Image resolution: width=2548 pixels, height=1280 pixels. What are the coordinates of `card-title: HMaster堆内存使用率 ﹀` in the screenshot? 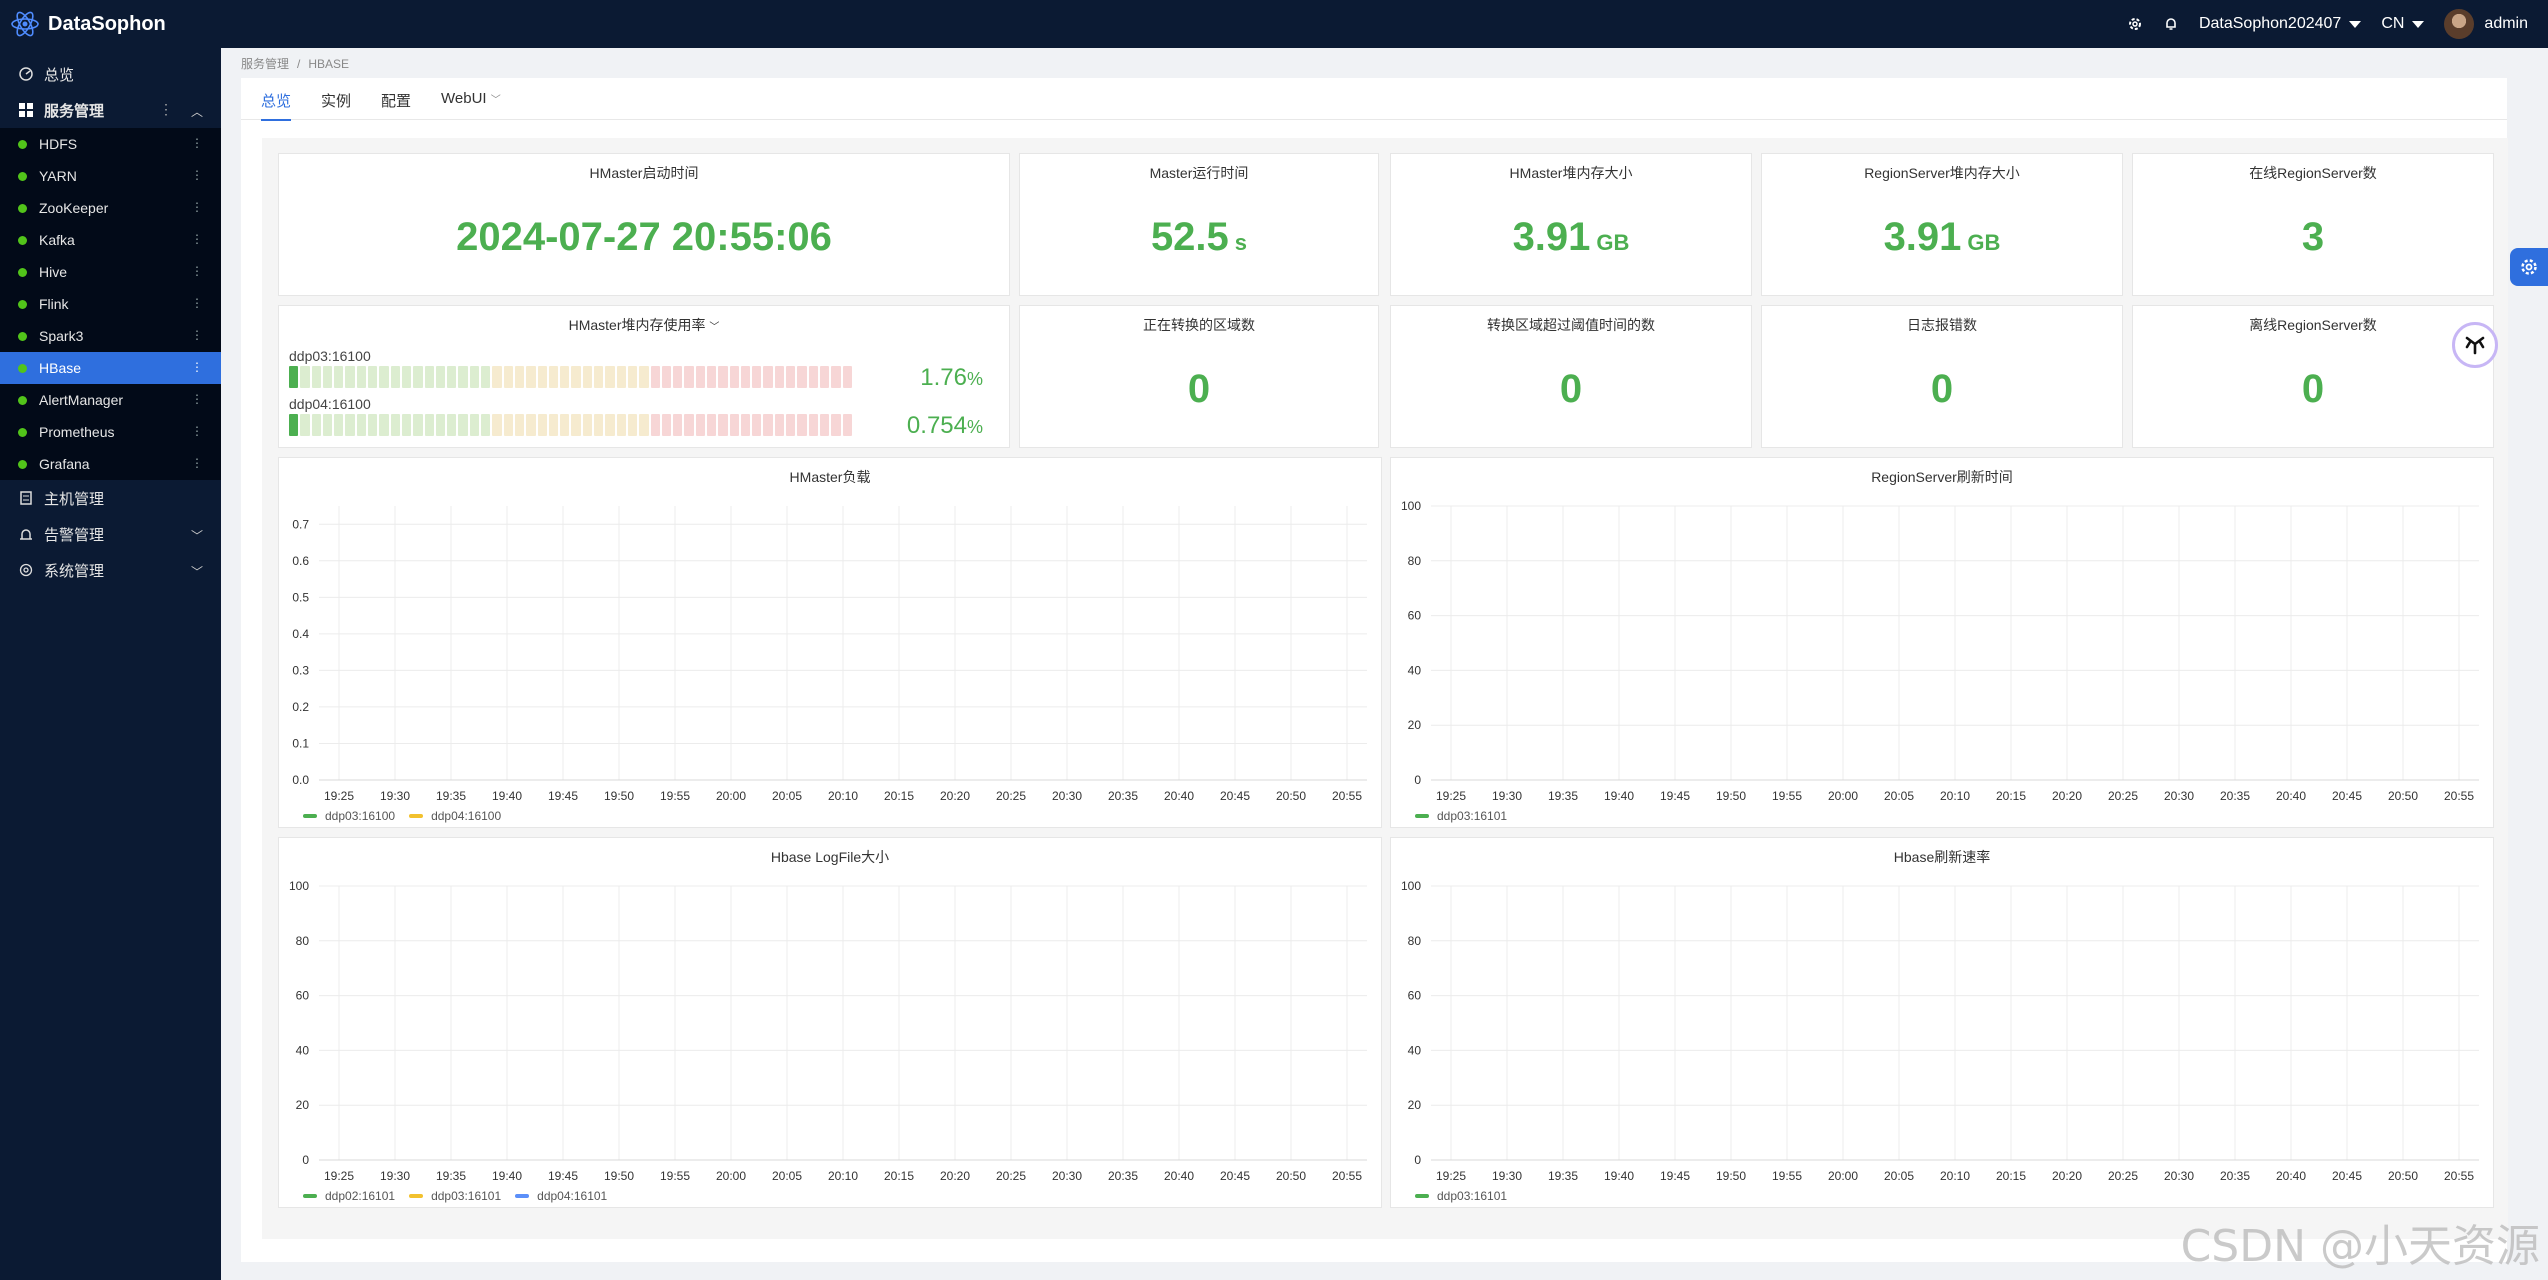 It's located at (644, 325).